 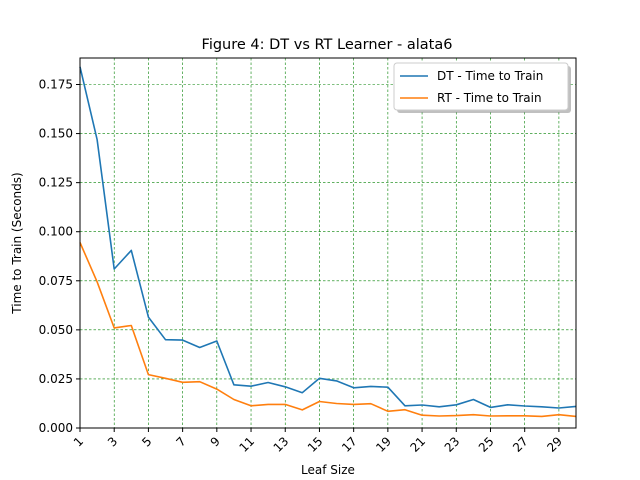 I want to click on y-axis-label: Time to Train (Seconds), so click(x=17, y=243).